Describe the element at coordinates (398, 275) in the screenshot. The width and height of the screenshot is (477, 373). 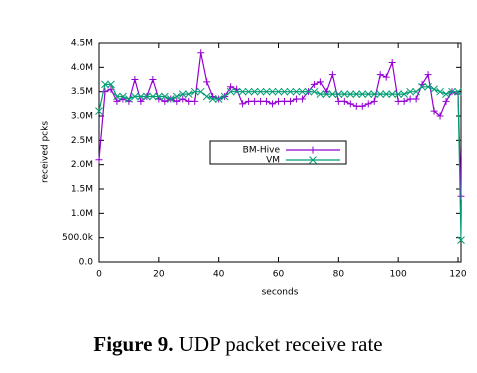
I see `x-tick-label: 100` at that location.